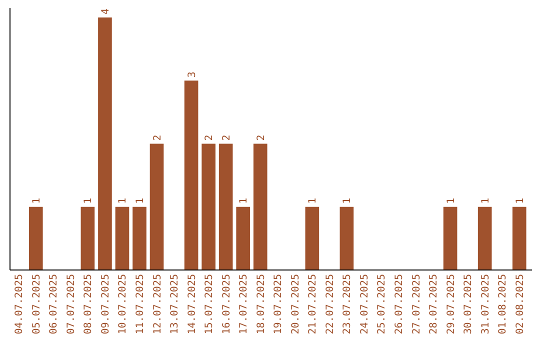 This screenshot has height=340, width=540. I want to click on x-tick-label: 10.07.2025, so click(123, 304).